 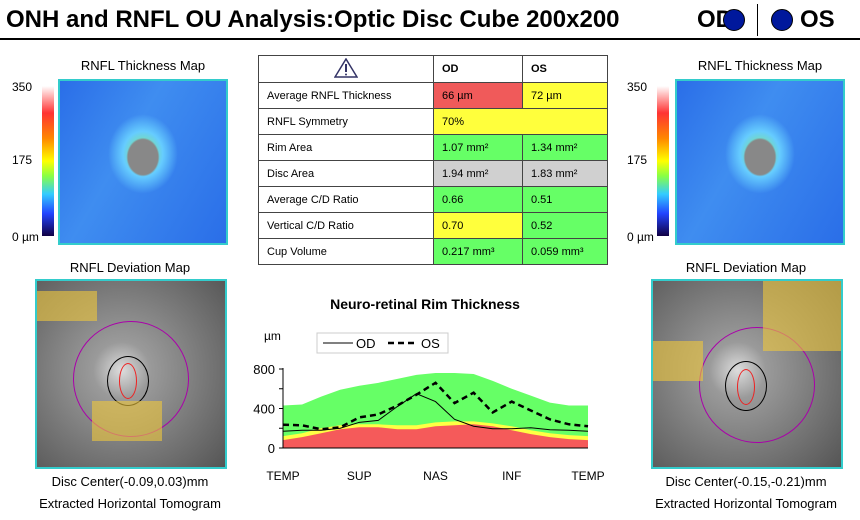 What do you see at coordinates (435, 436) in the screenshot?
I see `outside-normal-band` at bounding box center [435, 436].